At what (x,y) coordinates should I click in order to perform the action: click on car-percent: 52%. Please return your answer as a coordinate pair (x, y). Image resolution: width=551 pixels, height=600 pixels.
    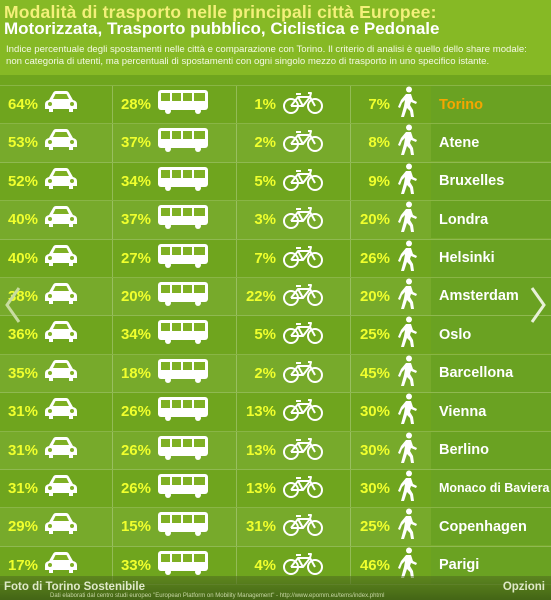
    Looking at the image, I should click on (22, 181).